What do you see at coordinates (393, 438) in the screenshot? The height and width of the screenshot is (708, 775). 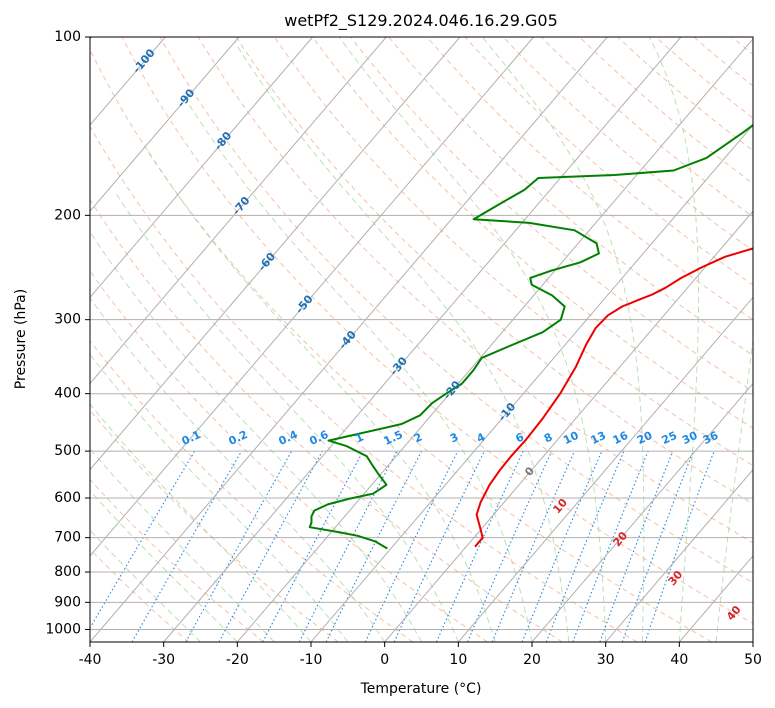 I see `mixing-ratio-label: 1.5` at bounding box center [393, 438].